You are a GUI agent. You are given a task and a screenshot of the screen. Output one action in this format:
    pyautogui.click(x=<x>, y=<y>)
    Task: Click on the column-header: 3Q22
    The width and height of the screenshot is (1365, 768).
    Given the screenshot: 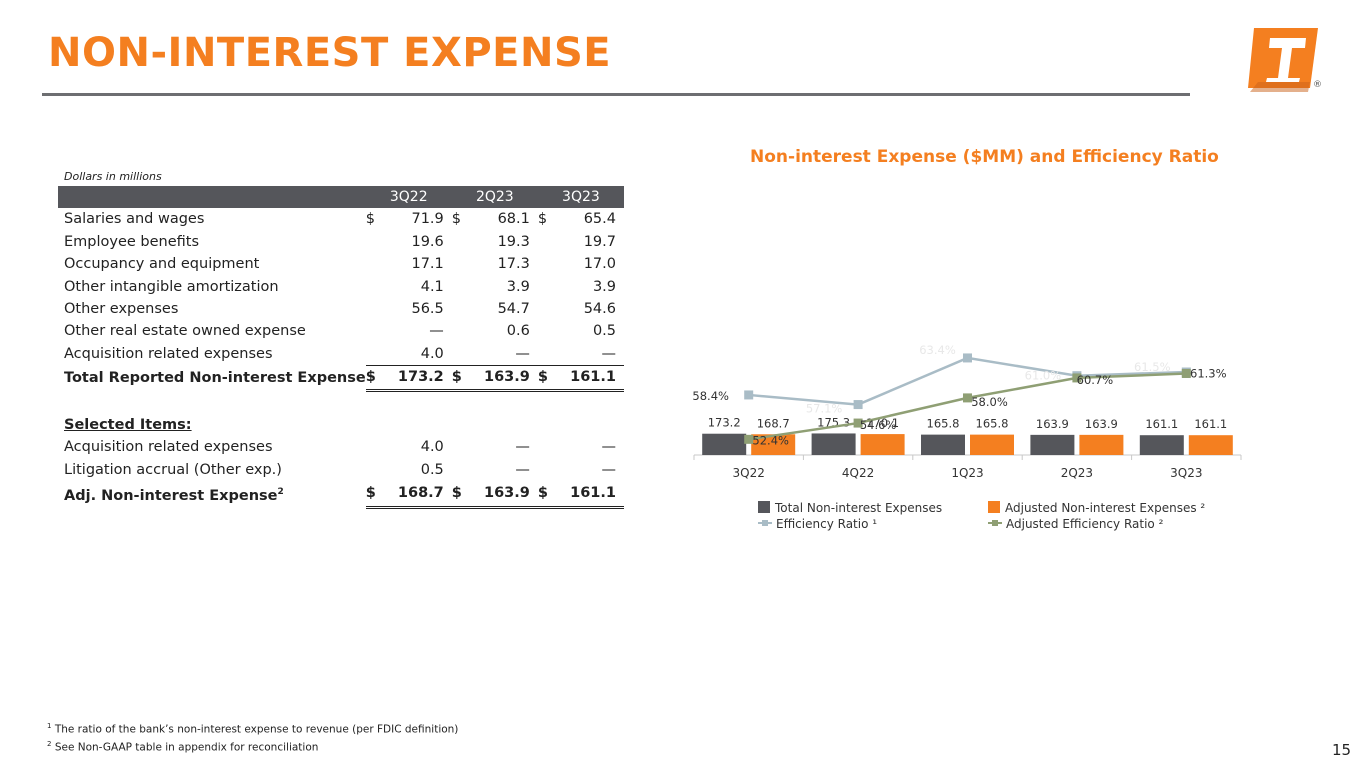 What is the action you would take?
    pyautogui.click(x=408, y=197)
    